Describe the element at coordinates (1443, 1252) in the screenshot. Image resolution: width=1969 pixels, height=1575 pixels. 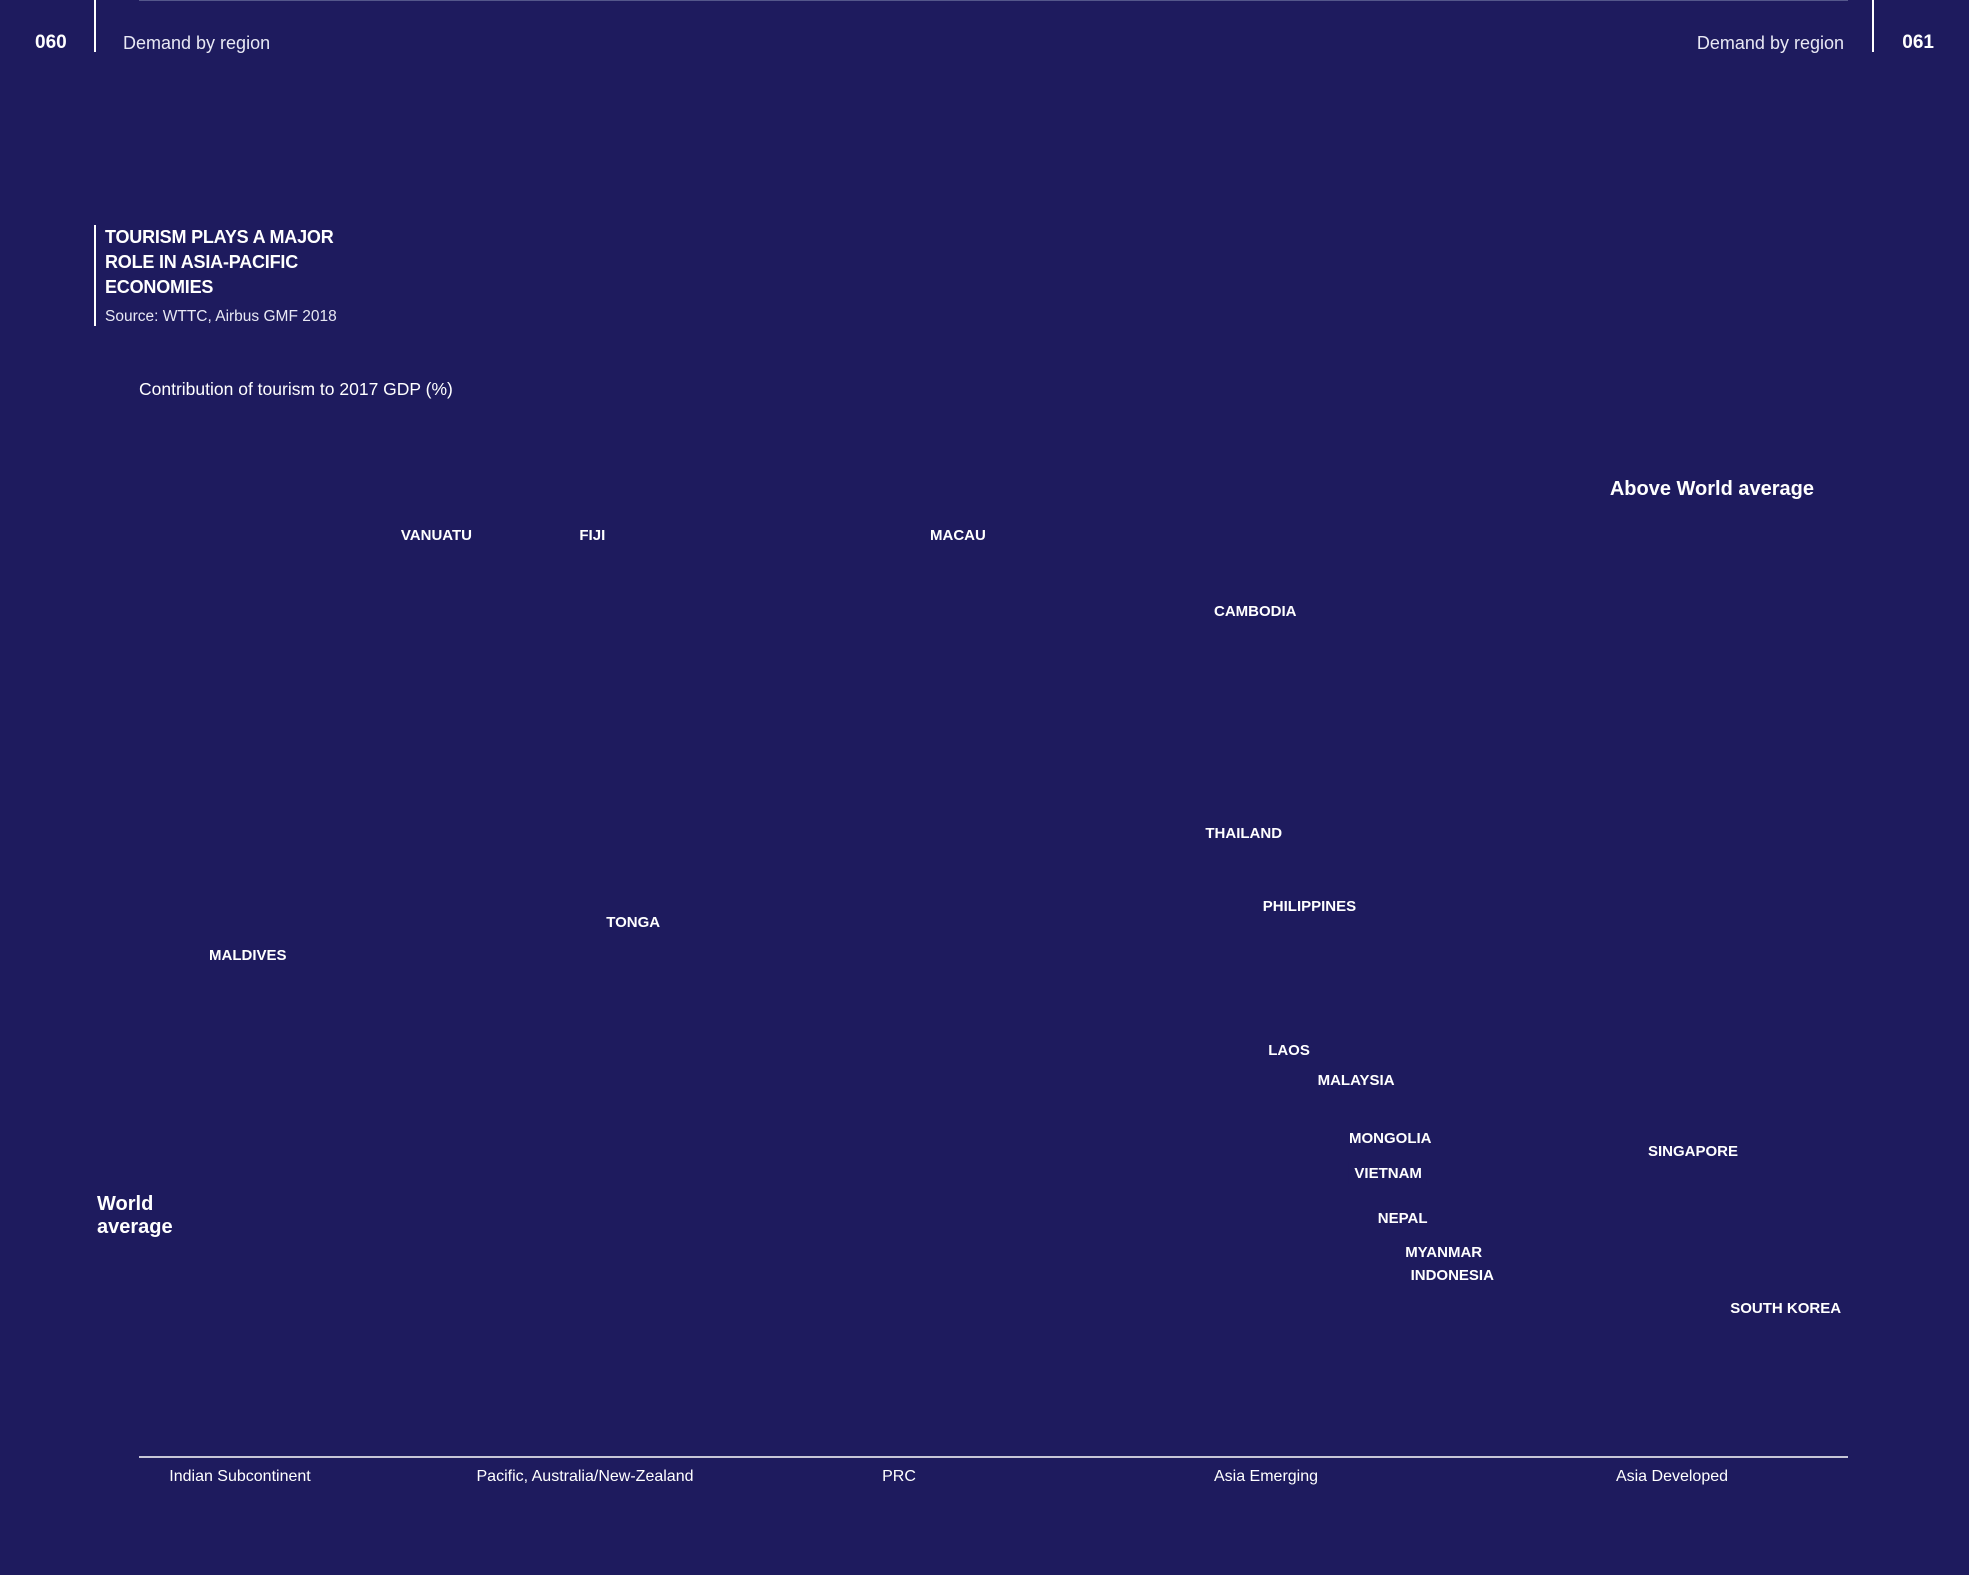
I see `label-myanmar: MYANMAR` at that location.